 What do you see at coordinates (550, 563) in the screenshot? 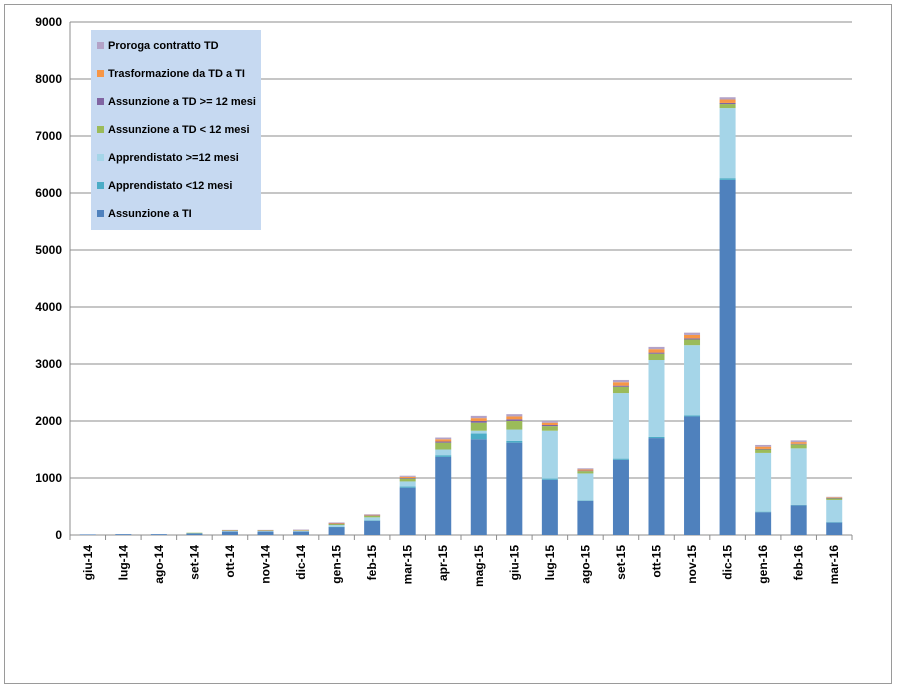
I see `x-tick-label: lug-15` at bounding box center [550, 563].